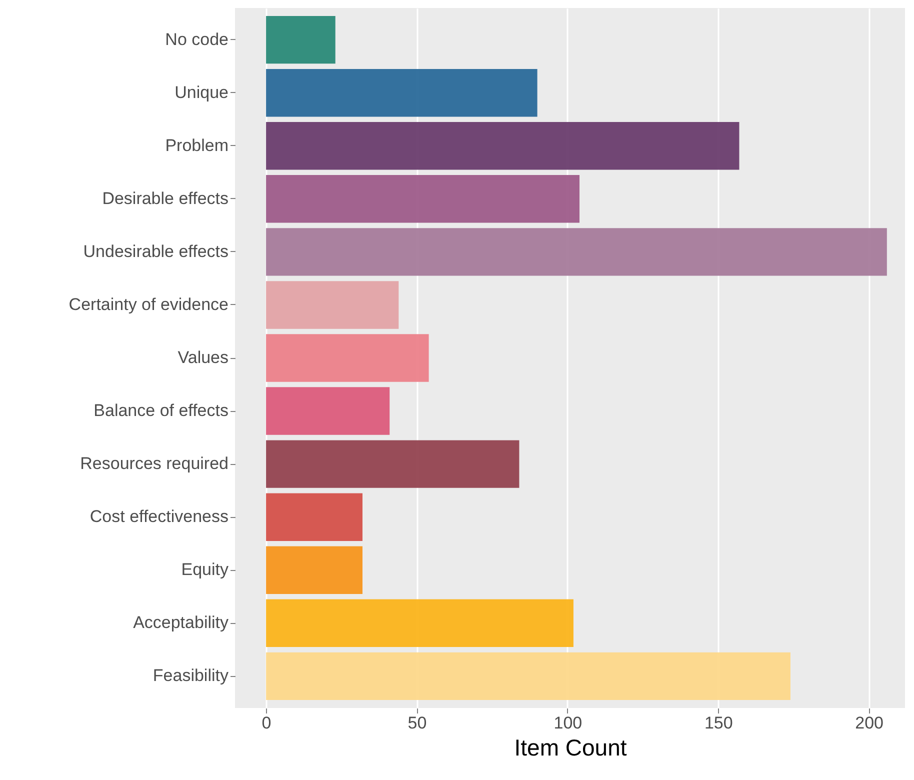 The height and width of the screenshot is (780, 914). What do you see at coordinates (571, 747) in the screenshot?
I see `x-axis-title: Item Count` at bounding box center [571, 747].